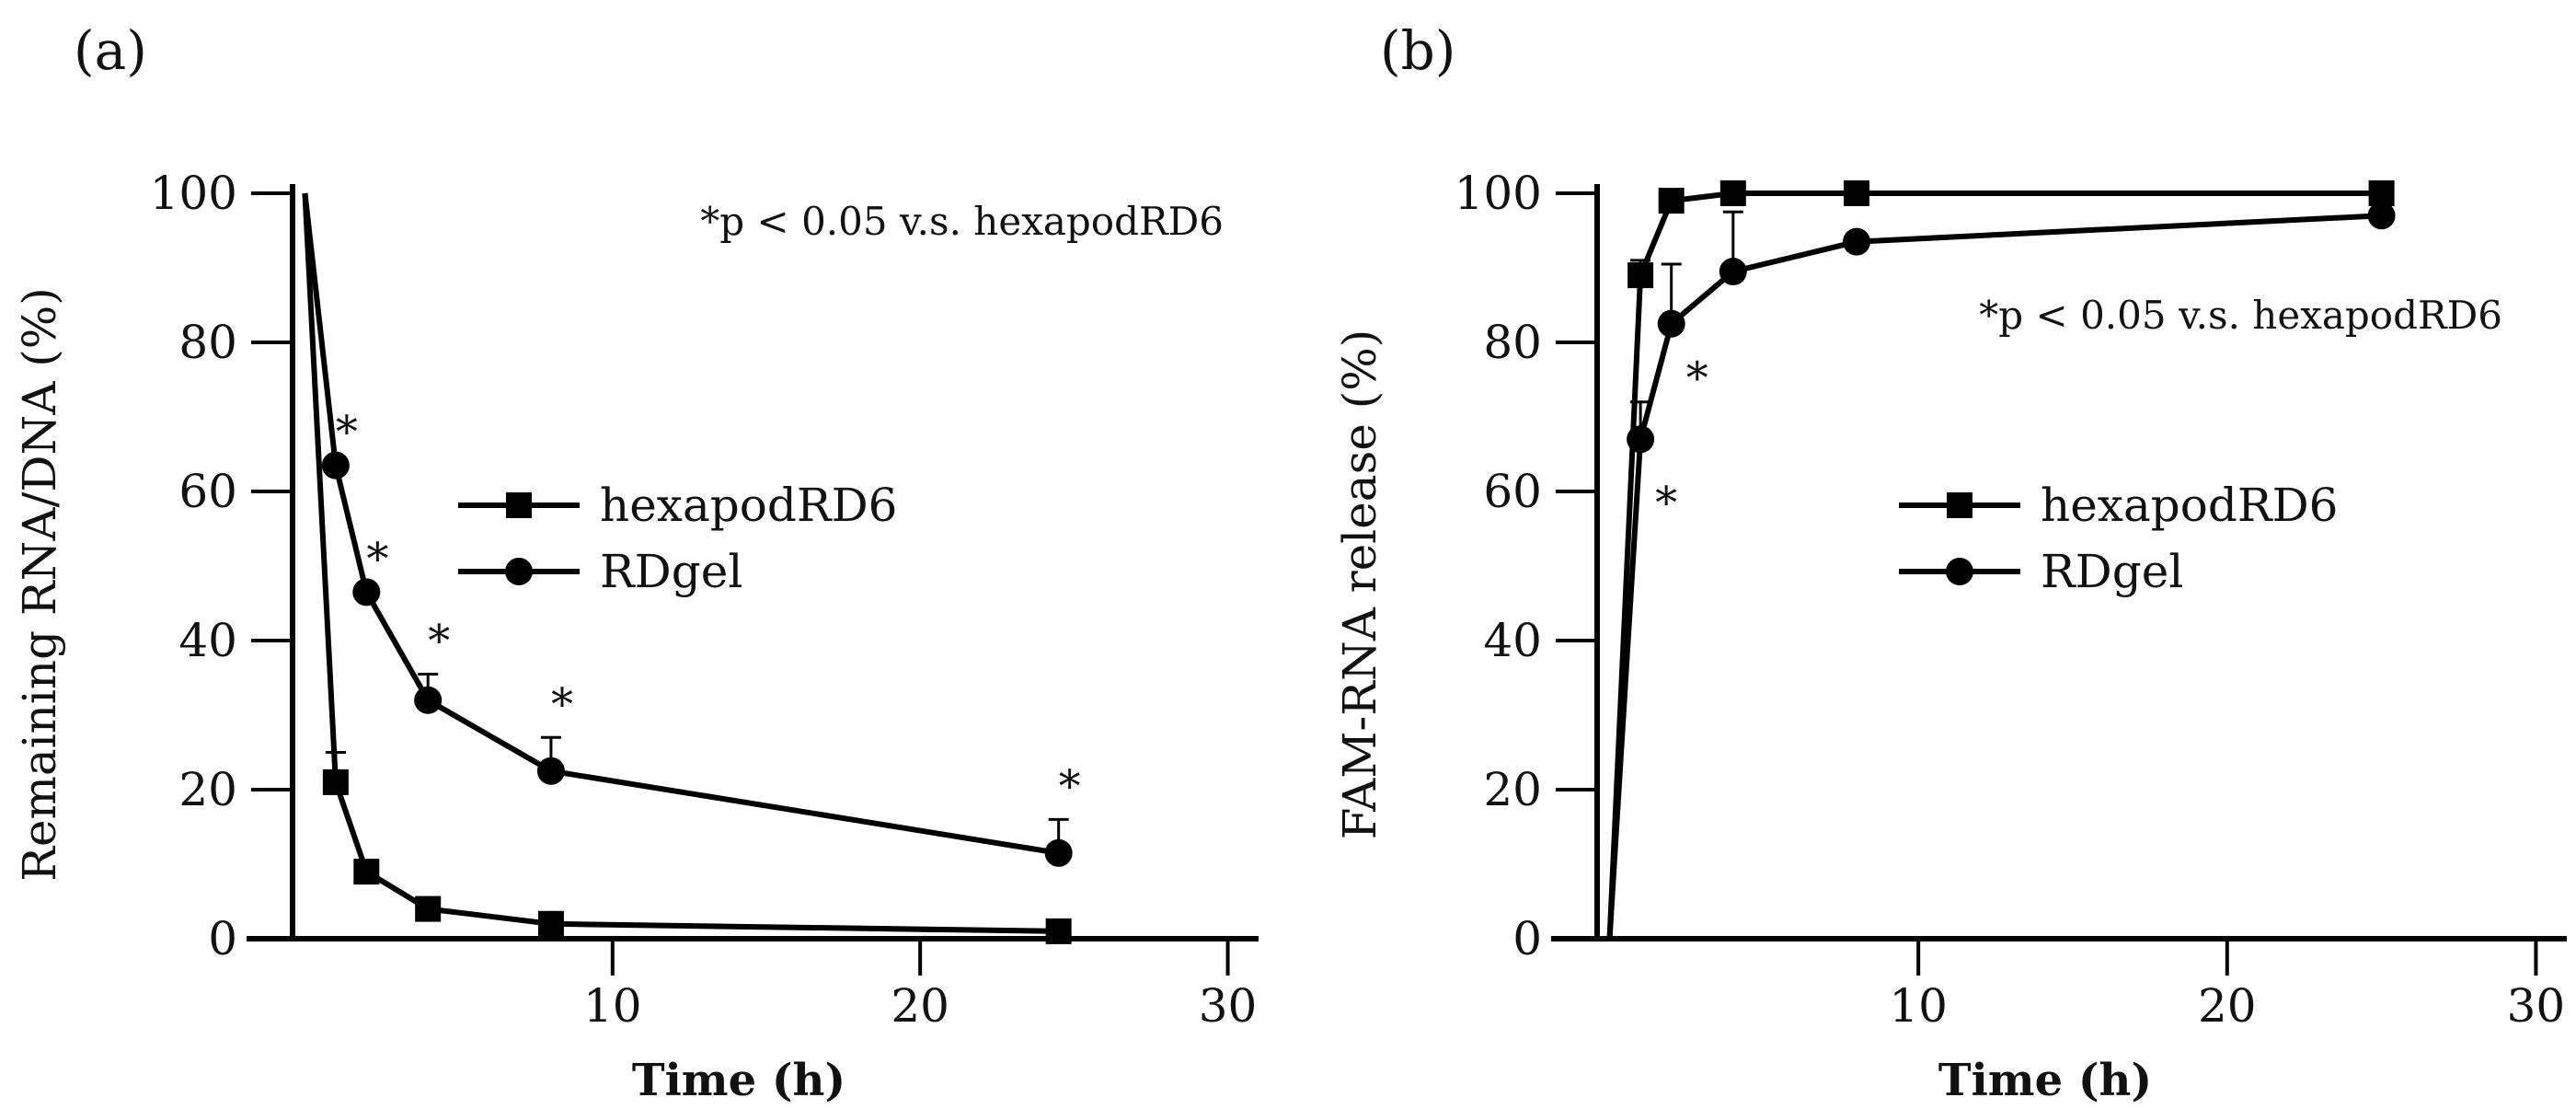  I want to click on y-axis-label: Remaining RNA/DNA (%), so click(39, 584).